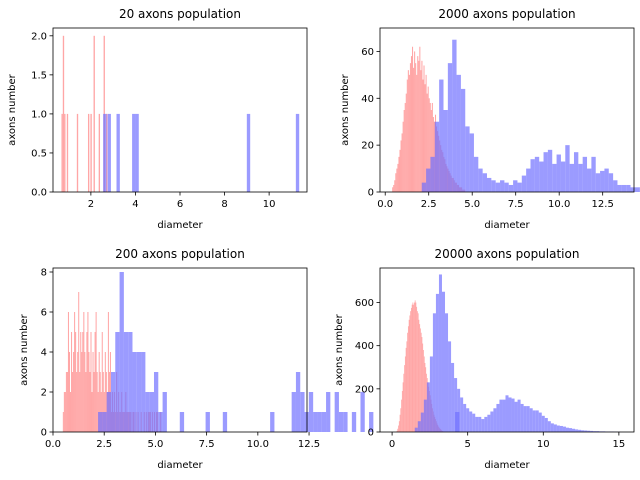  What do you see at coordinates (207, 444) in the screenshot?
I see `x-tick-label: 7.5` at bounding box center [207, 444].